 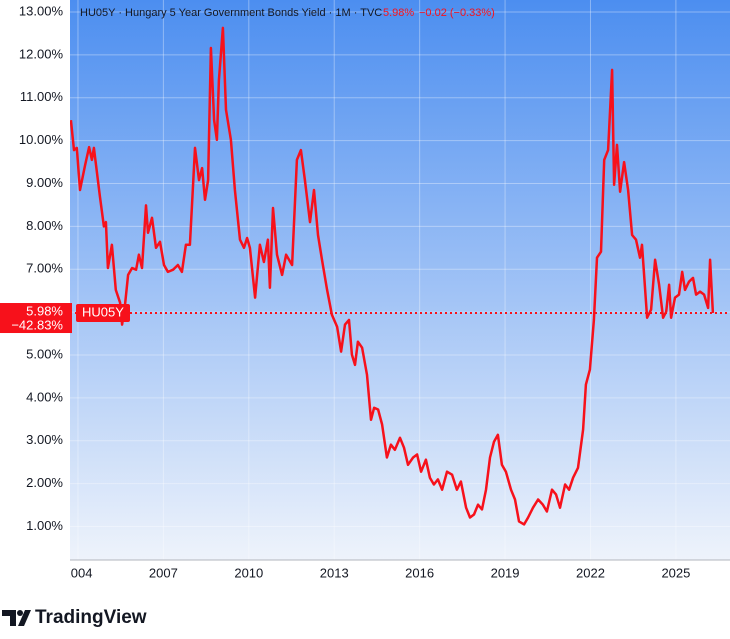 What do you see at coordinates (334, 572) in the screenshot?
I see `x-tick-label: 2013` at bounding box center [334, 572].